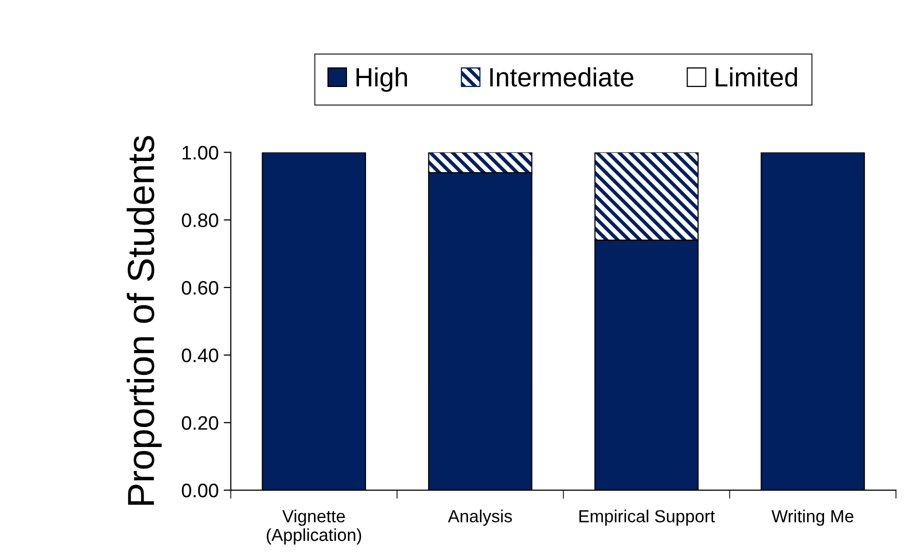 The height and width of the screenshot is (552, 905). Describe the element at coordinates (813, 518) in the screenshot. I see `x-tick-label: Writing Me` at that location.